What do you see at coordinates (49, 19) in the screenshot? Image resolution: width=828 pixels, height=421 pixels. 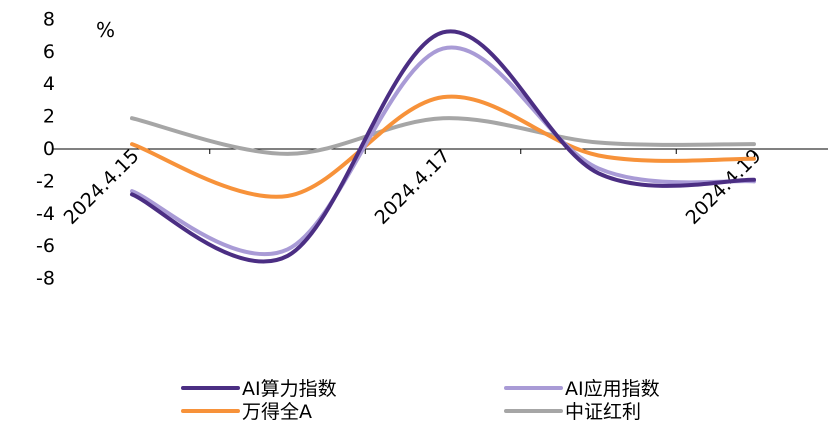 I see `y-tick-label: 8` at bounding box center [49, 19].